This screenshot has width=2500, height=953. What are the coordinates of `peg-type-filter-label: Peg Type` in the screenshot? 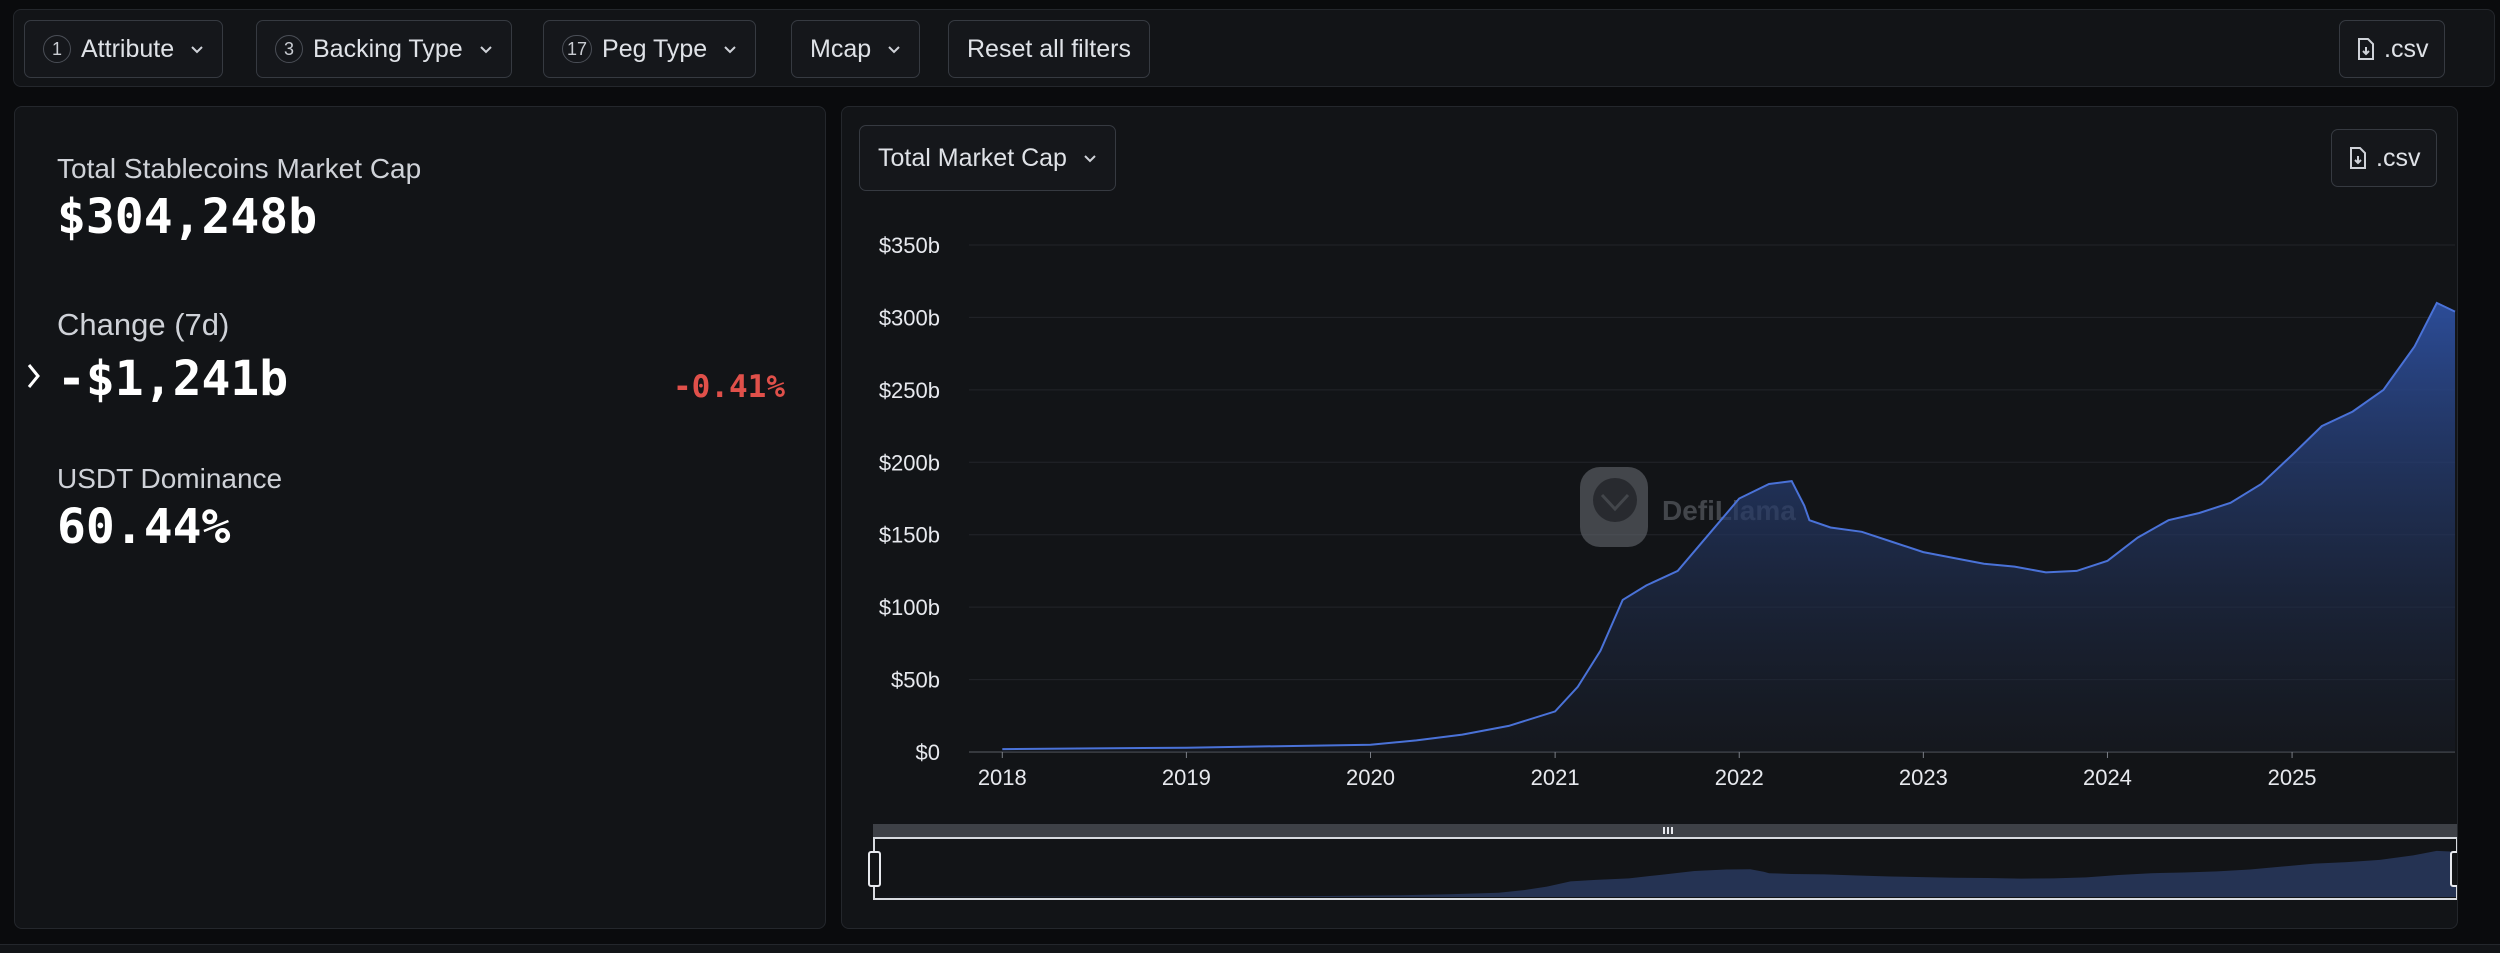 It's located at (655, 48).